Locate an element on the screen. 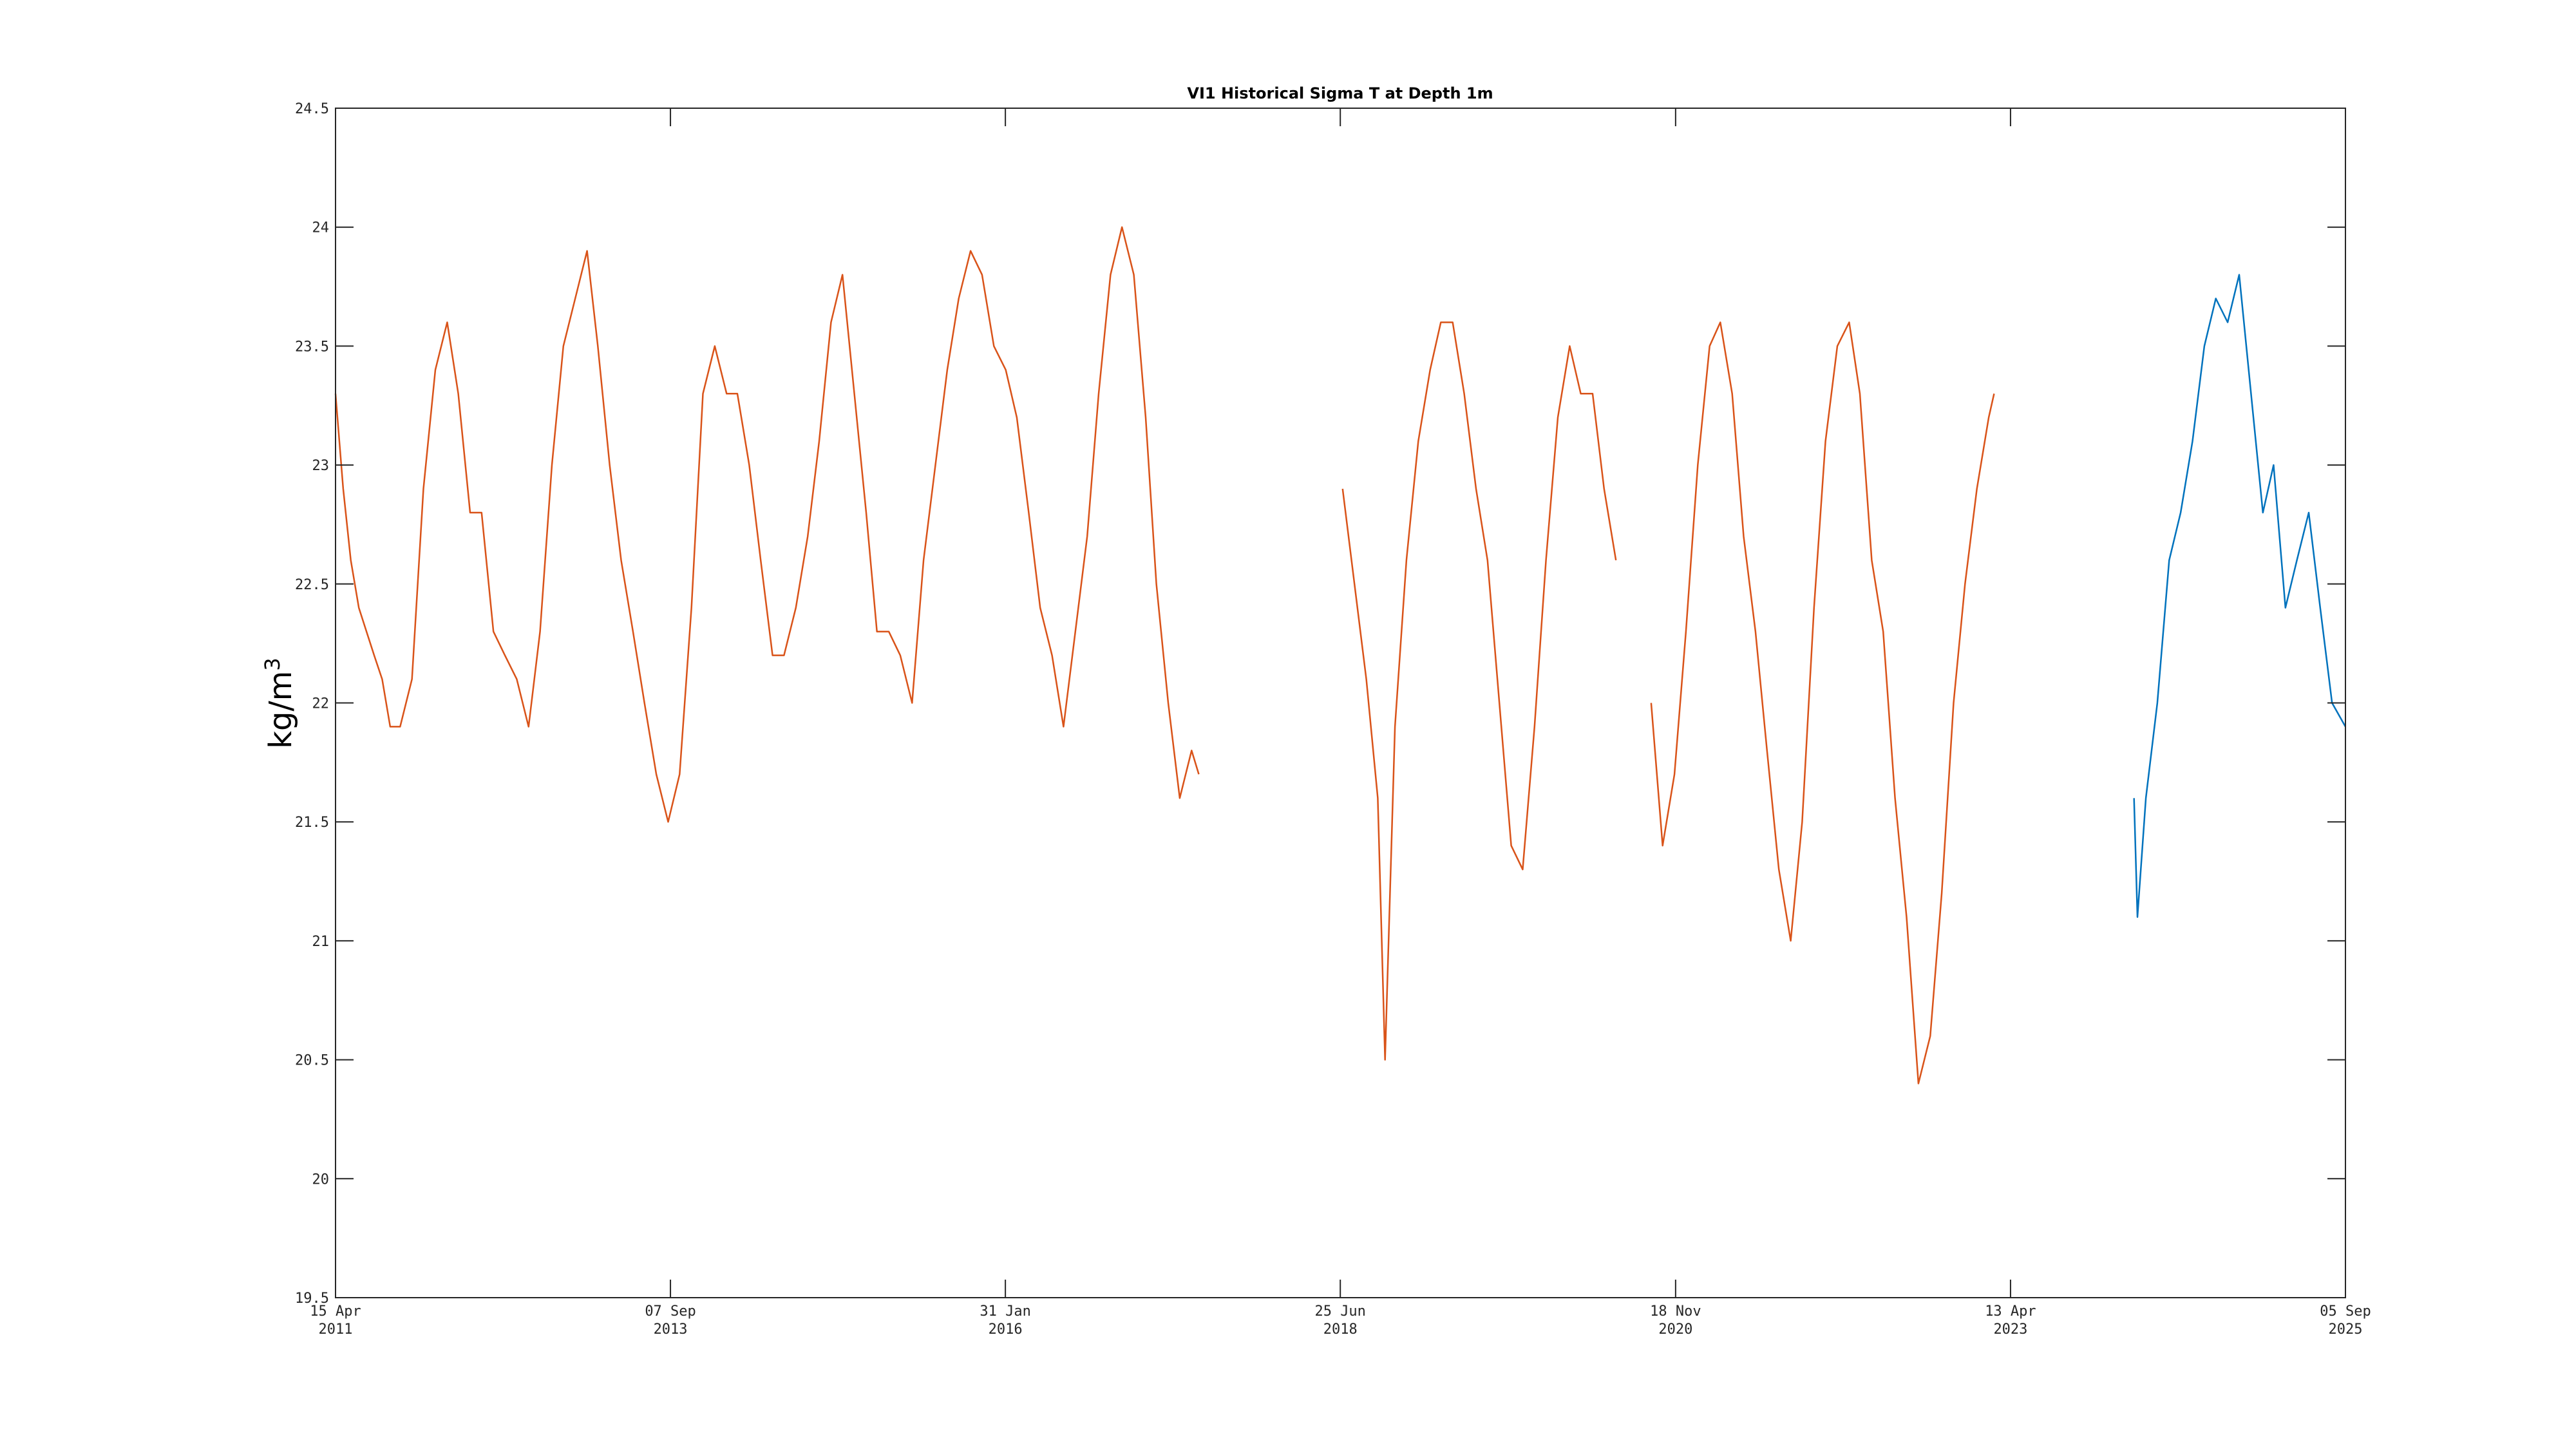 The image size is (2576, 1449). y-tick-label-5: 22 is located at coordinates (321, 704).